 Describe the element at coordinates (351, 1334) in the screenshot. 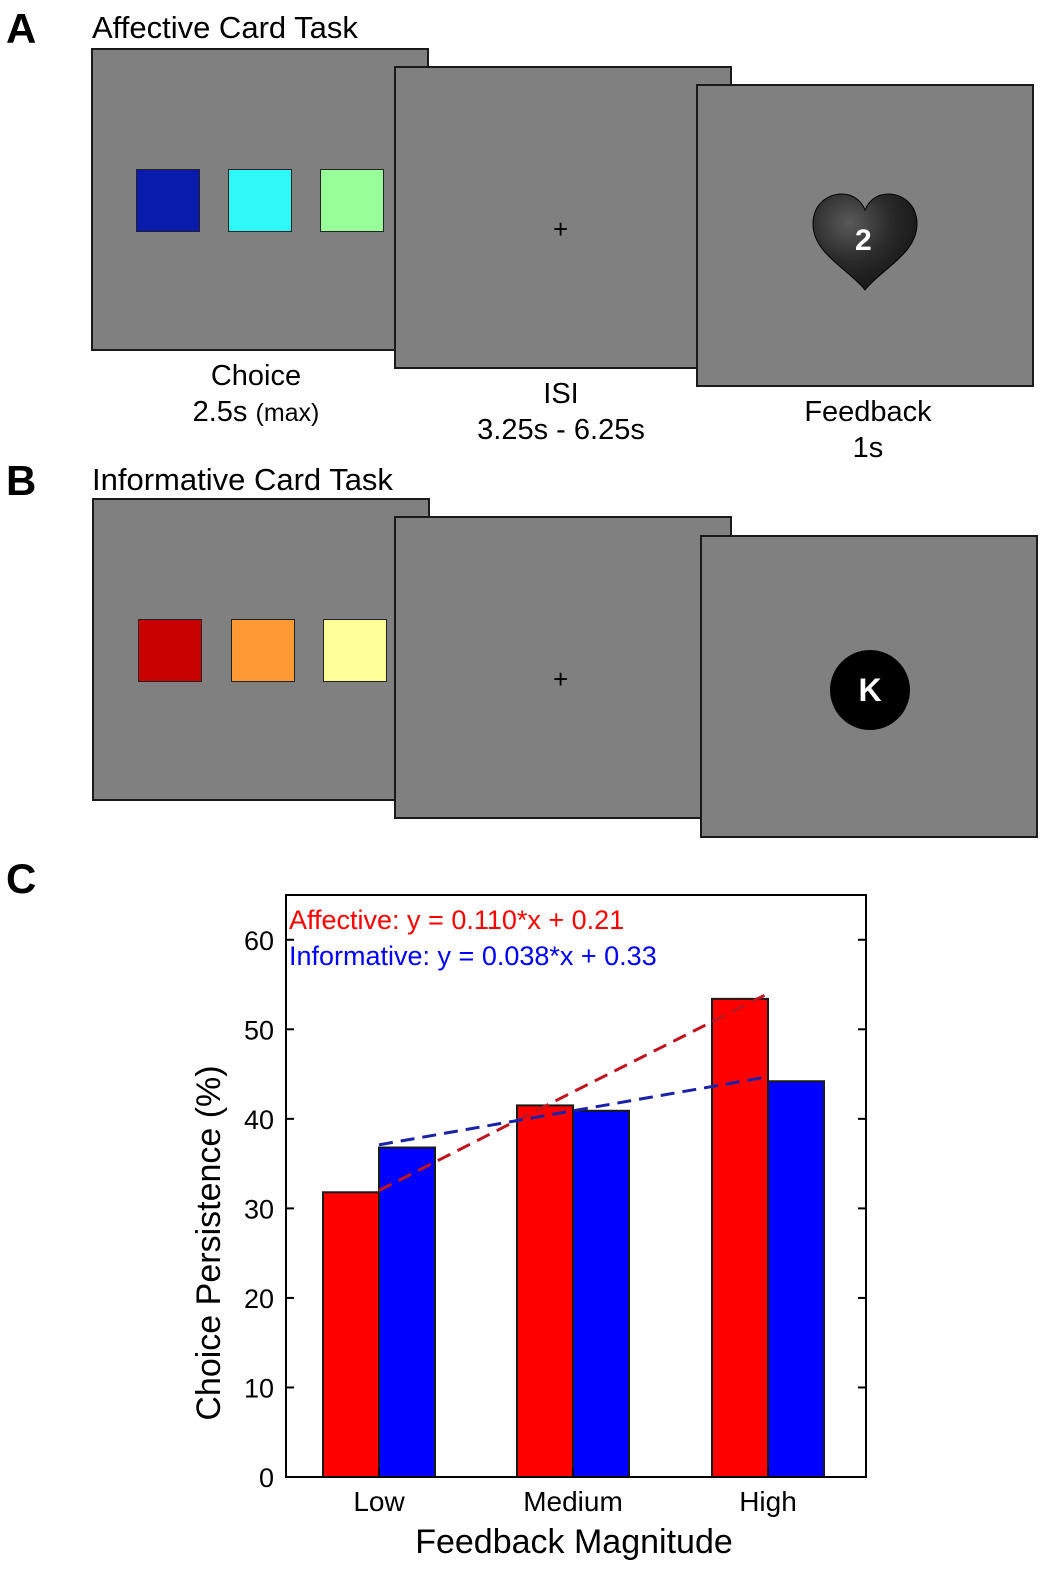

I see `bar-affective-low` at that location.